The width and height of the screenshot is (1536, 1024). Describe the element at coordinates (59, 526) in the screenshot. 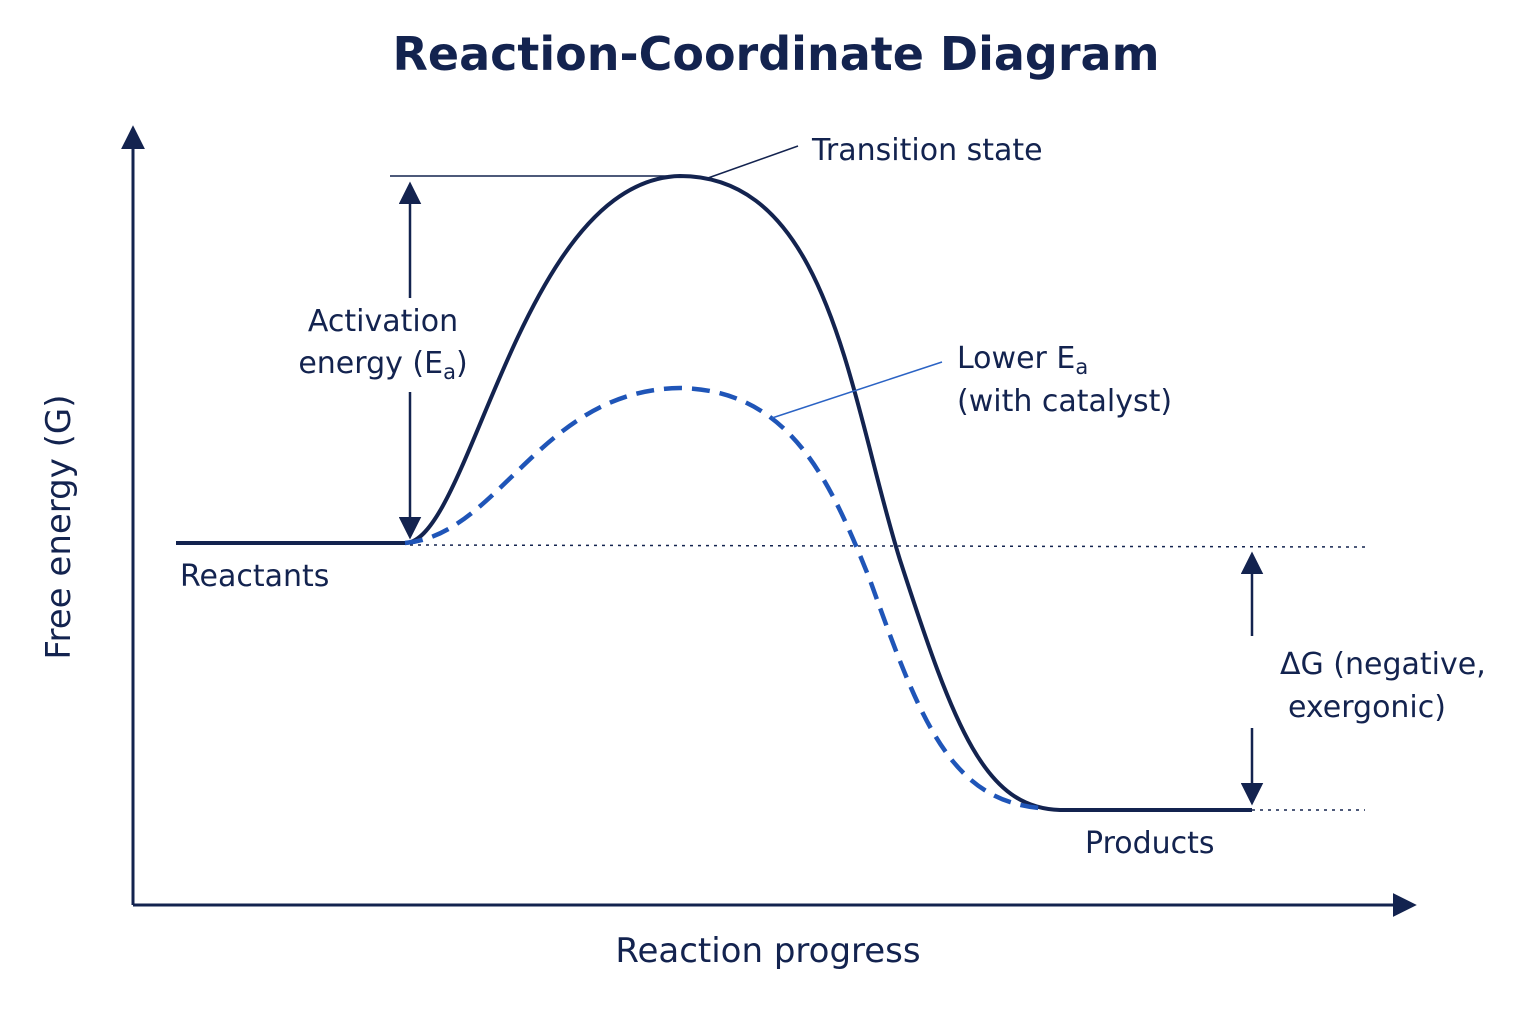

I see `y-axis-title: Free energy (G)` at that location.